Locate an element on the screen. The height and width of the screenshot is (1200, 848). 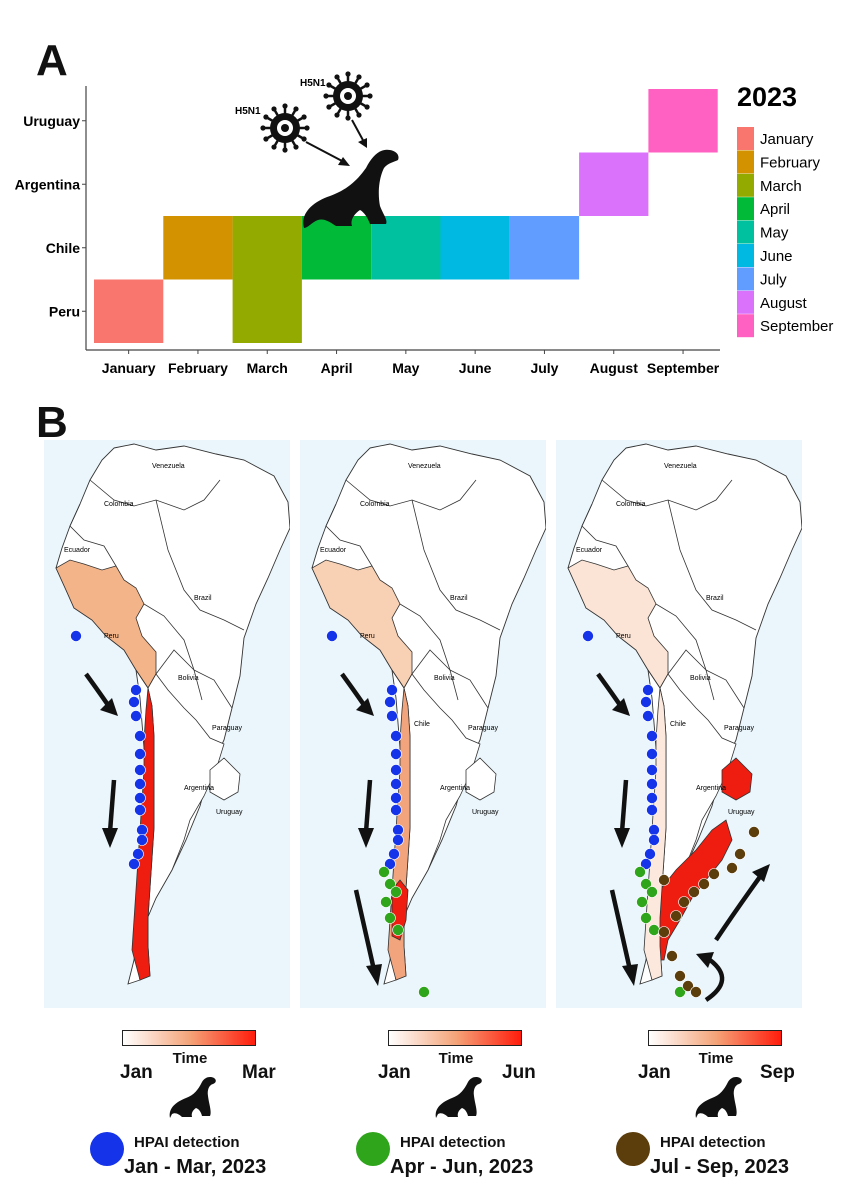
colorbar-end-label: Mar is located at coordinates (259, 1072).